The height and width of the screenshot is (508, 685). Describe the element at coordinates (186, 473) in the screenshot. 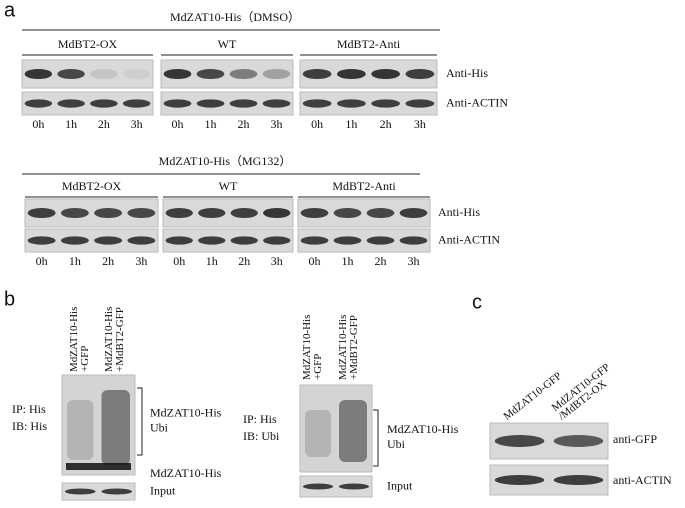

I see `band-label: MdZAT10-His` at that location.